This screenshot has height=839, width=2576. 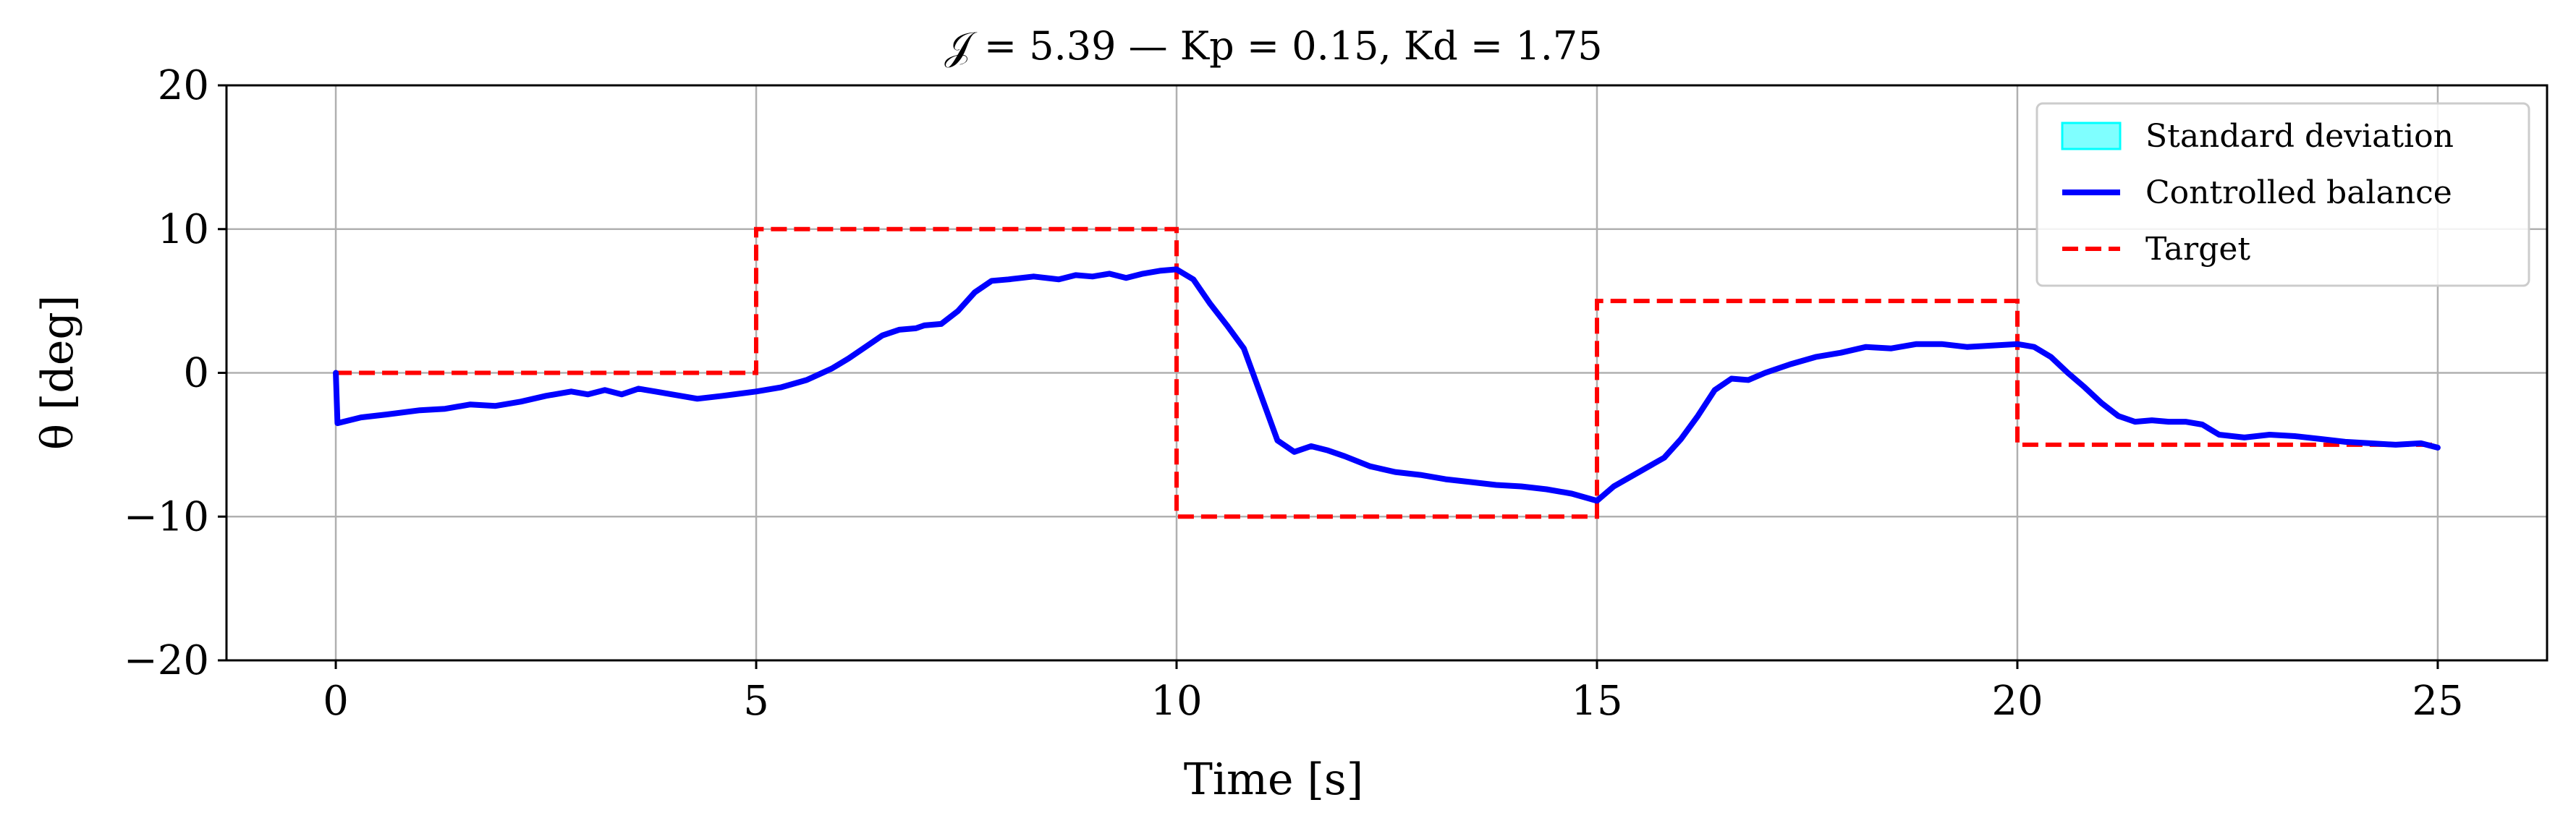 What do you see at coordinates (1273, 46) in the screenshot?
I see `chart-title: 𝒥 = 5.39 — Kp = 0.15, Kd = 1.75` at bounding box center [1273, 46].